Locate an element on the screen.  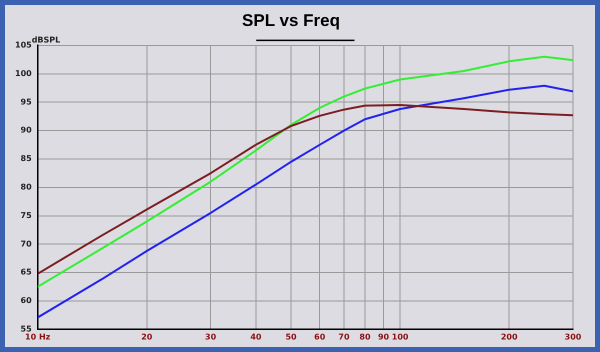
x-tick-label: 200 is located at coordinates (509, 337).